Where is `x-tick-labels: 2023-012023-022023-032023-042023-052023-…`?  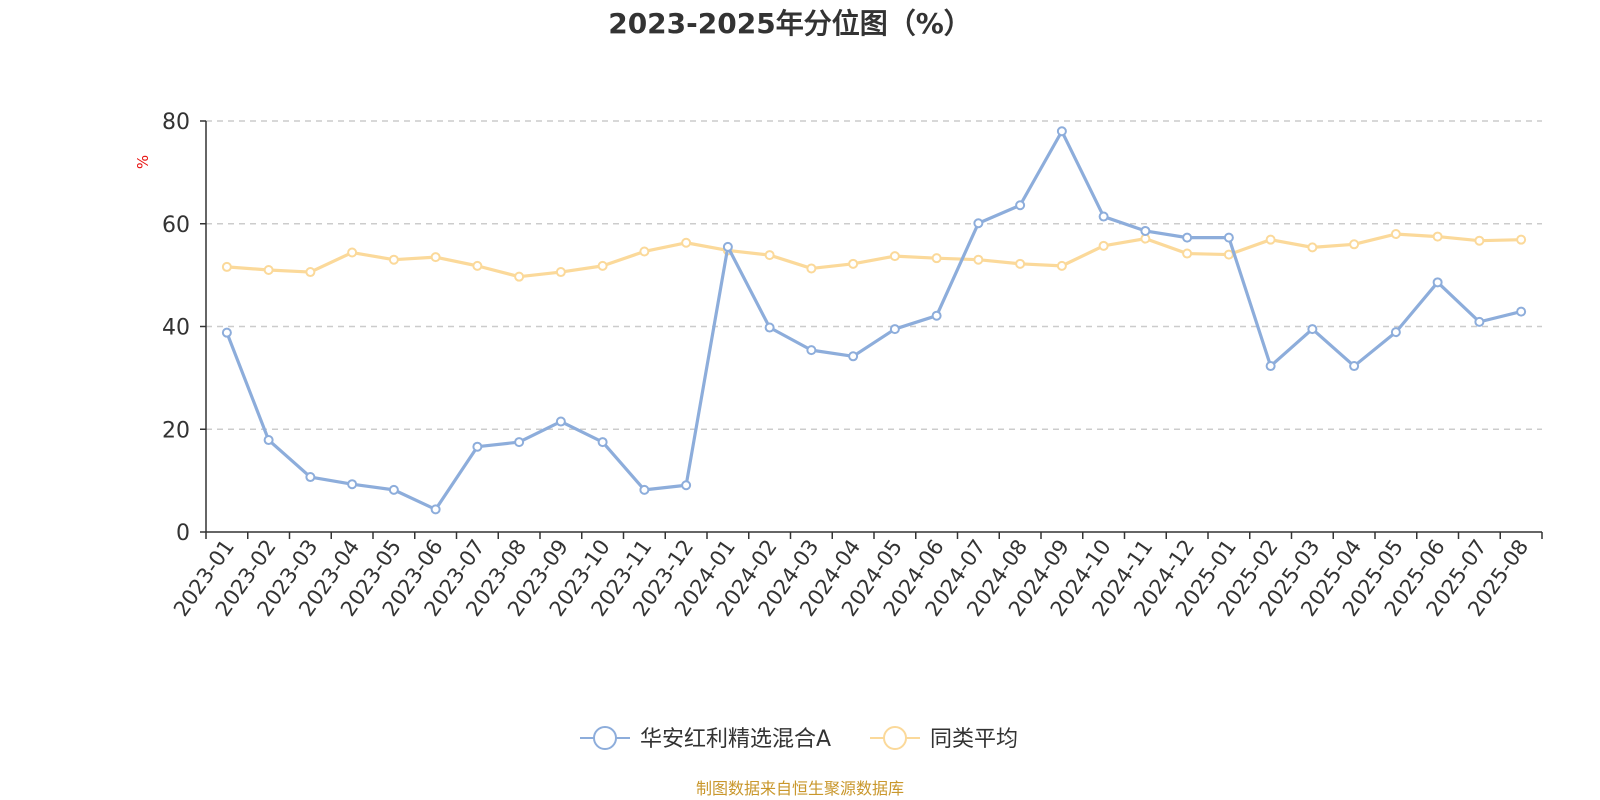 x-tick-labels: 2023-012023-022023-032023-042023-052023-… is located at coordinates (851, 578).